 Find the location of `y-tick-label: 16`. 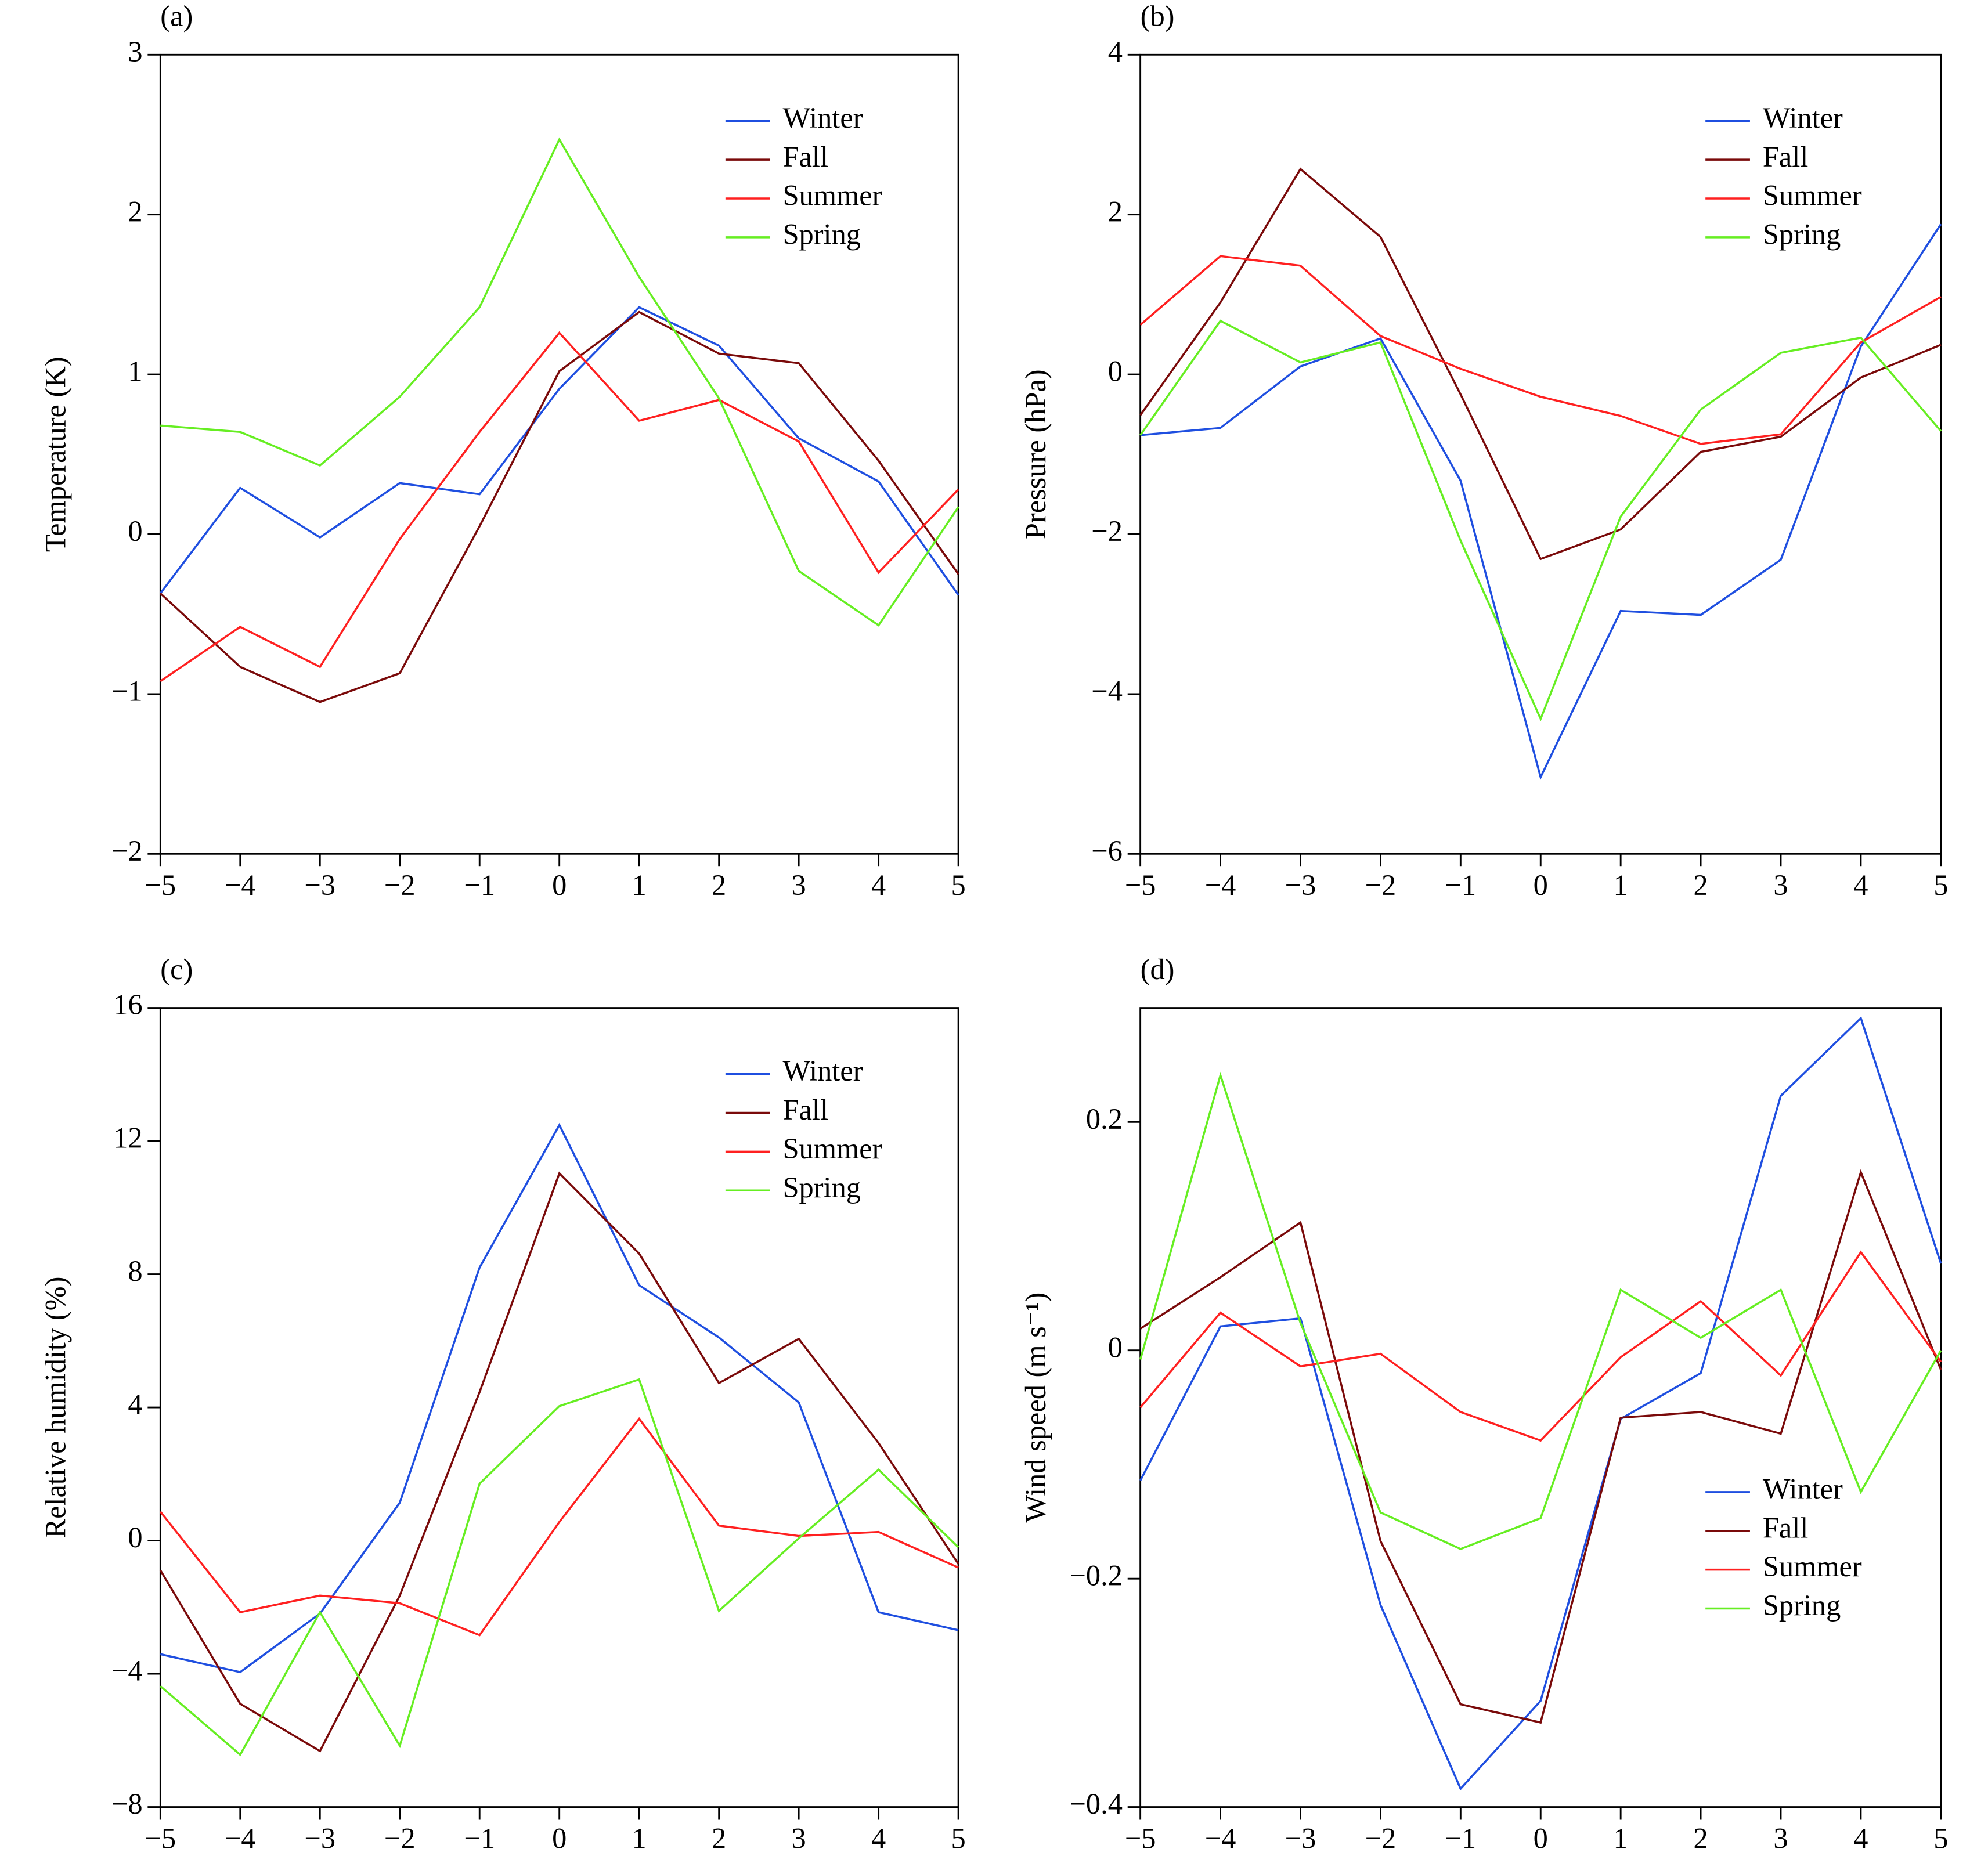

y-tick-label: 16 is located at coordinates (127, 1004).